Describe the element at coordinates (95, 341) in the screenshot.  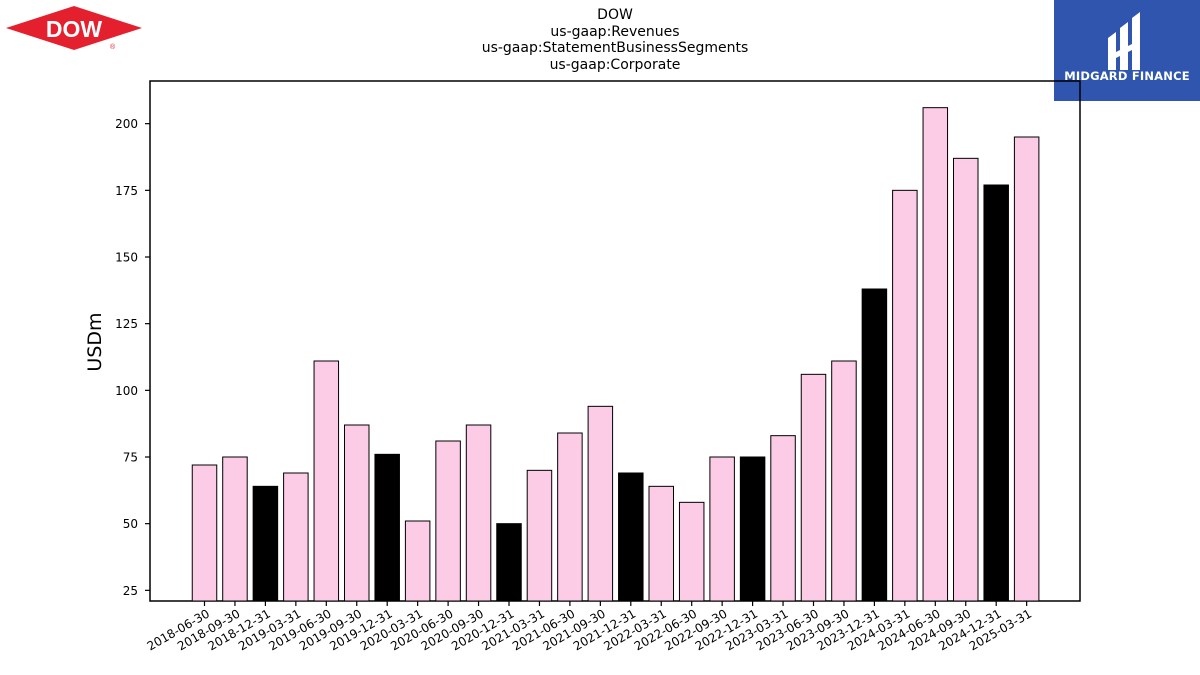
I see `y-axis-label: USDm` at that location.